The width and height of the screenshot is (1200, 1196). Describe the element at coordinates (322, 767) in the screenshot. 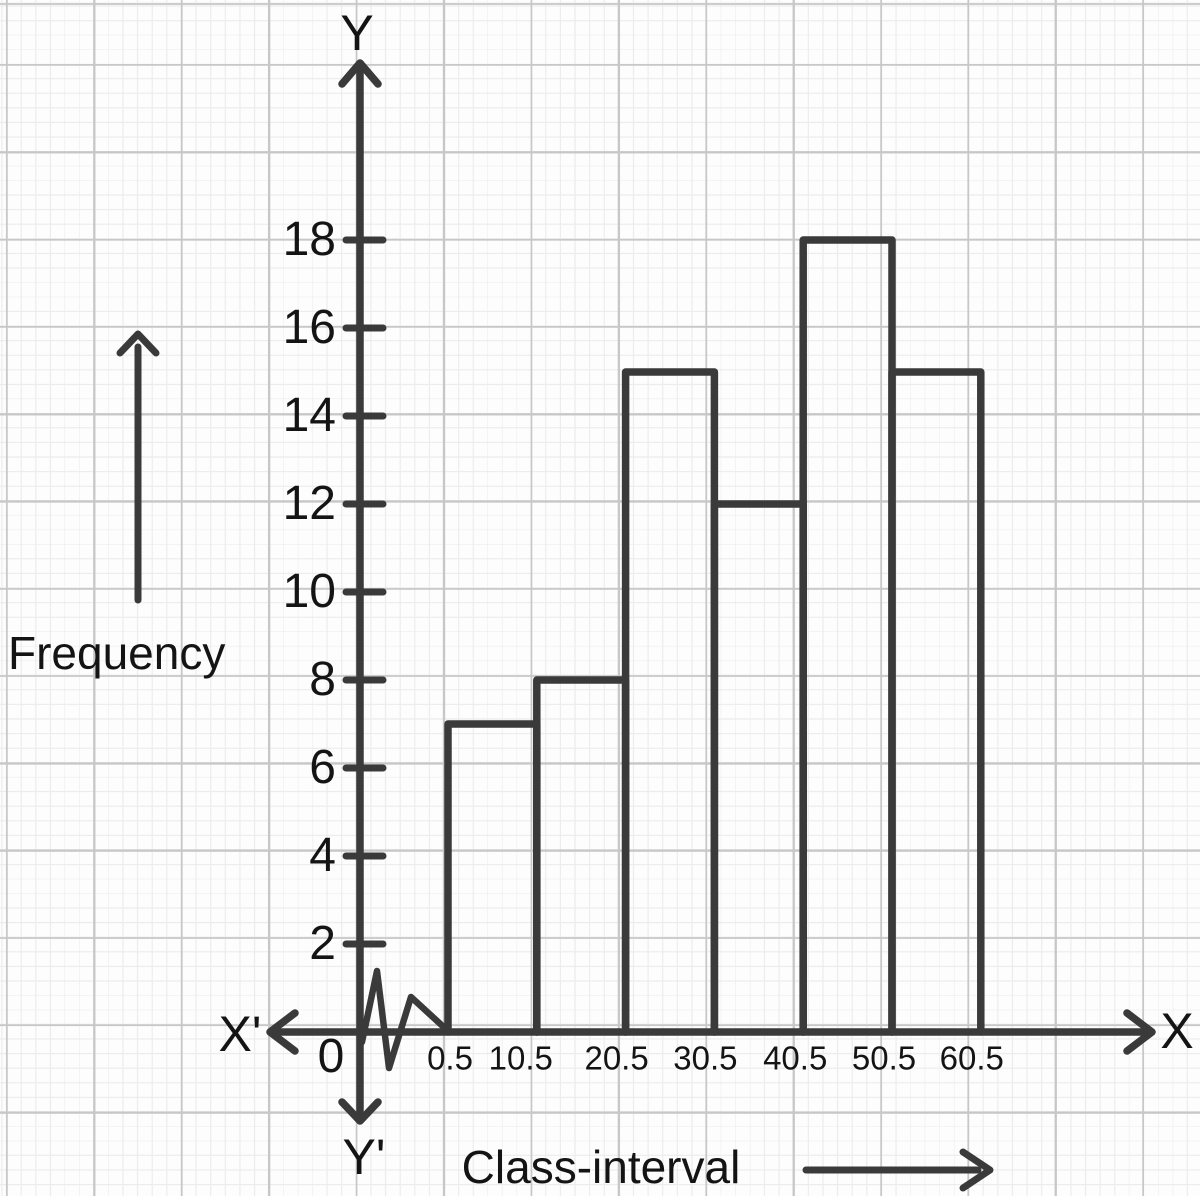

I see `y-tick-label-6: 6` at that location.